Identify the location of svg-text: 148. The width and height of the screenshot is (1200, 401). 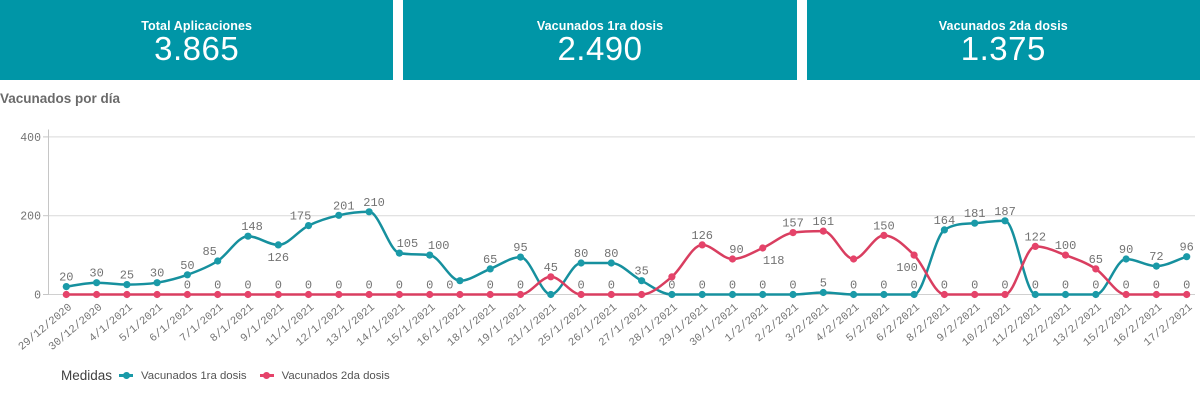
(252, 227).